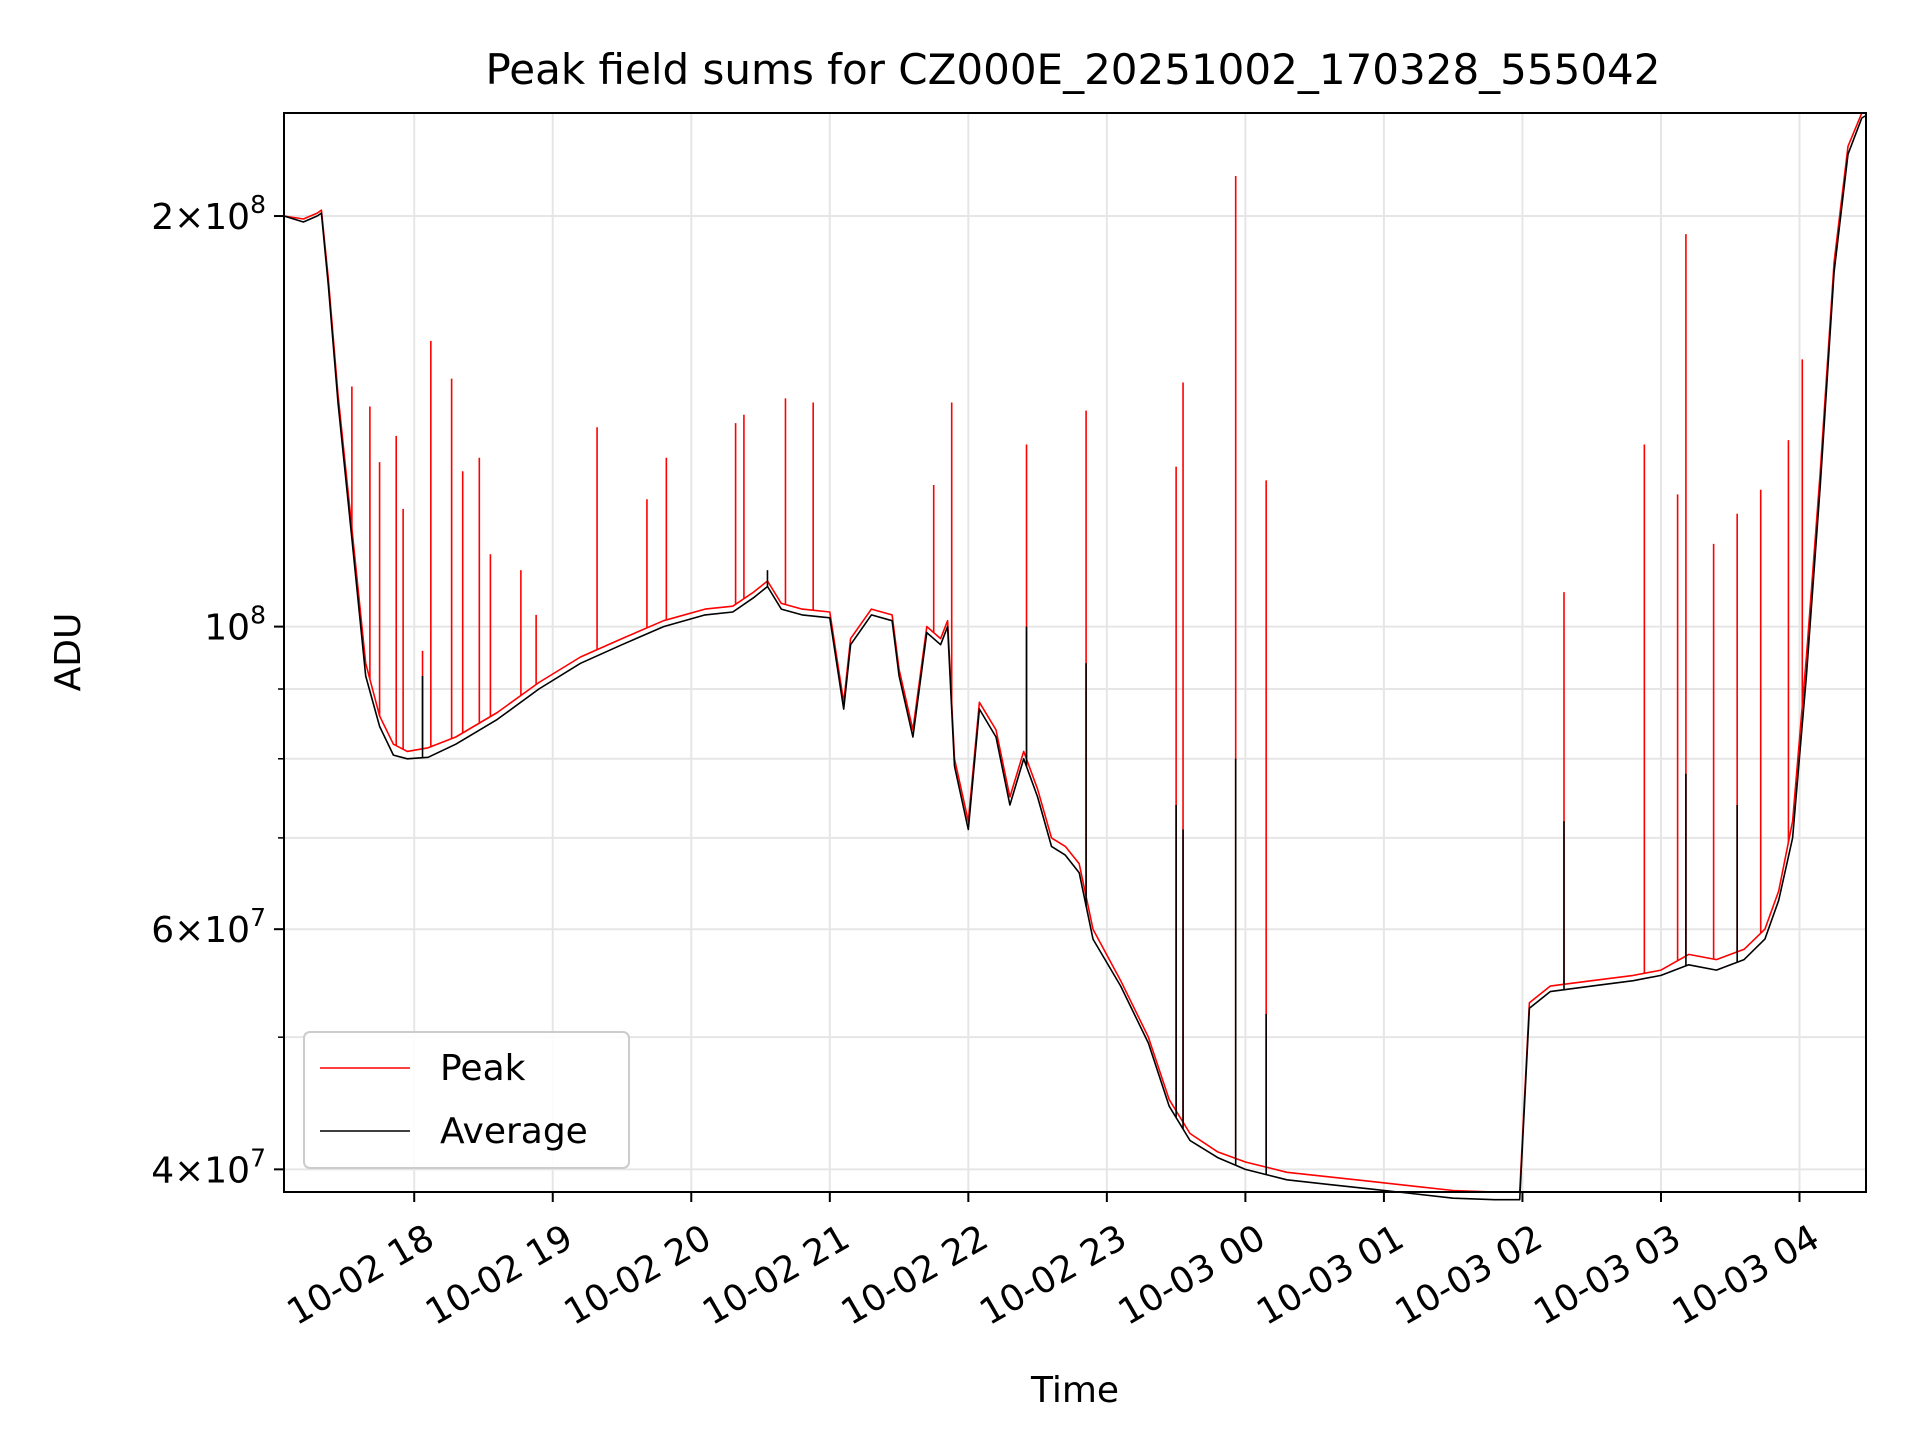  I want to click on legend-box, so click(466, 1100).